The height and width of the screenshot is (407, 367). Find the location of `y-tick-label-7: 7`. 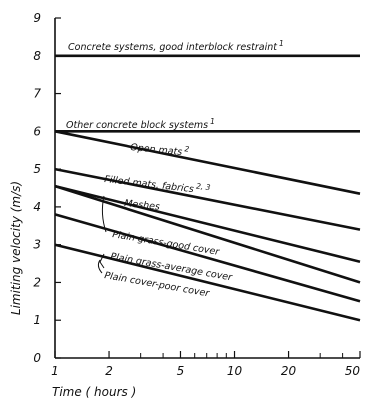

y-tick-label-7: 7 is located at coordinates (37, 94).